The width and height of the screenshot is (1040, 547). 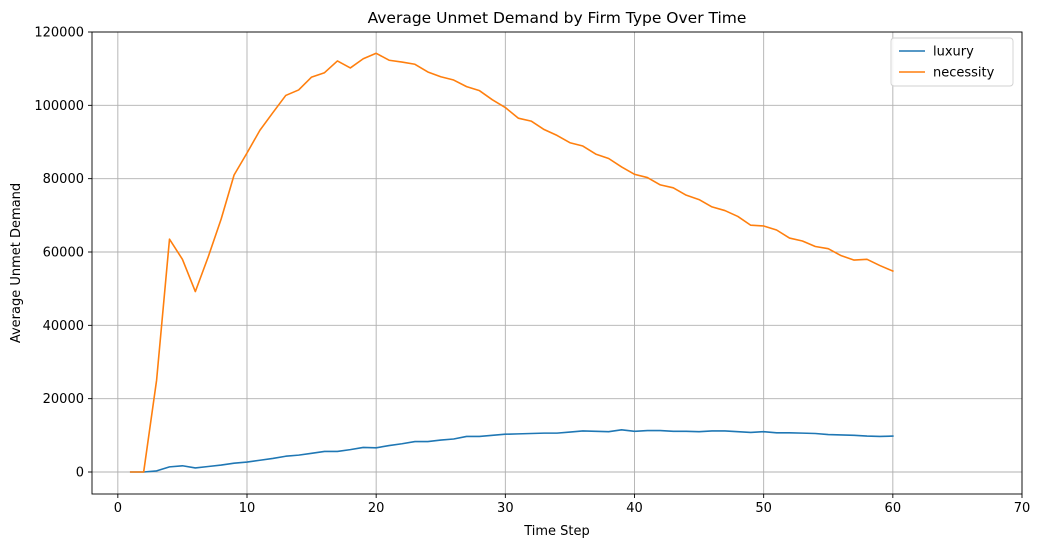 I want to click on x-axis-title: Time Step, so click(x=556, y=531).